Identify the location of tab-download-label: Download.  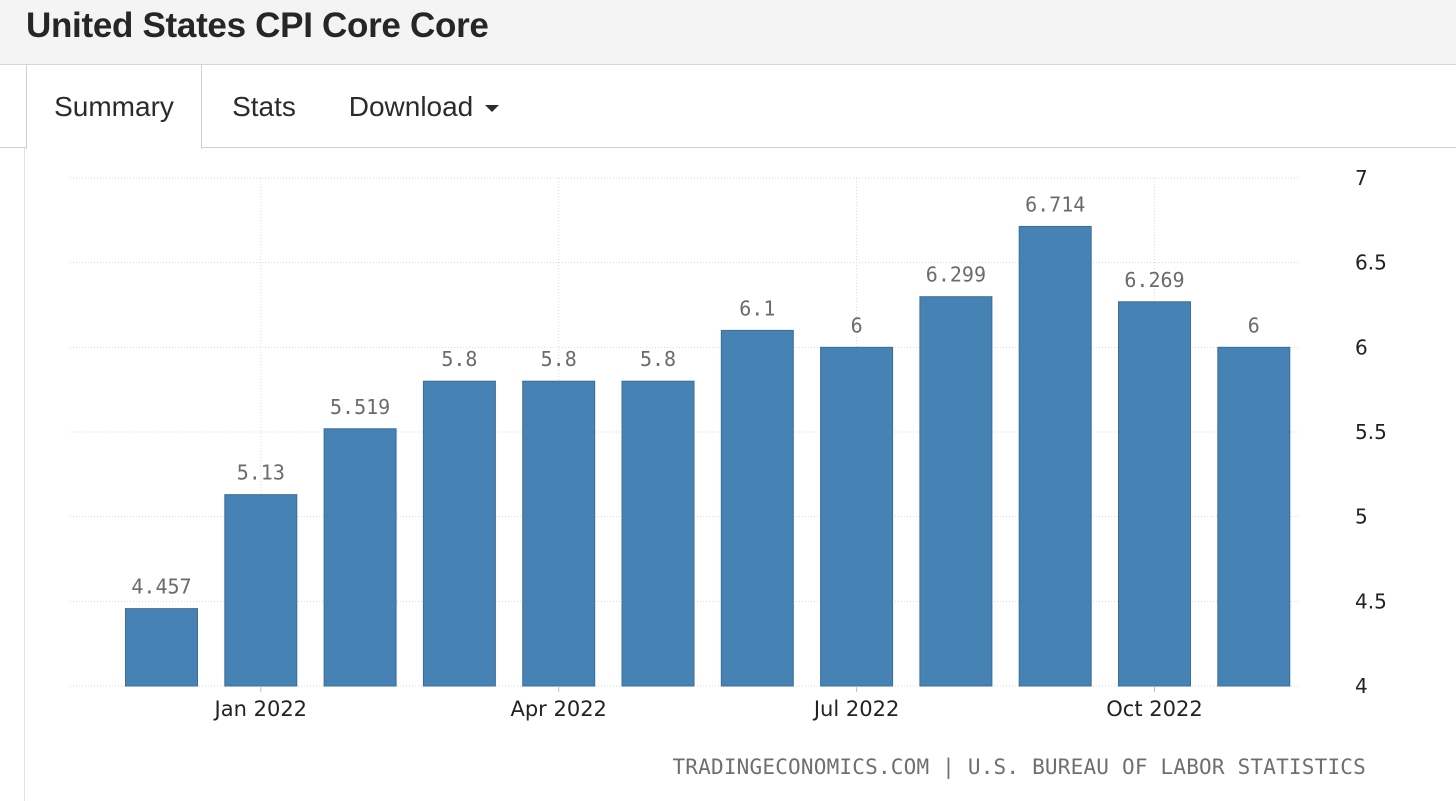
(411, 106).